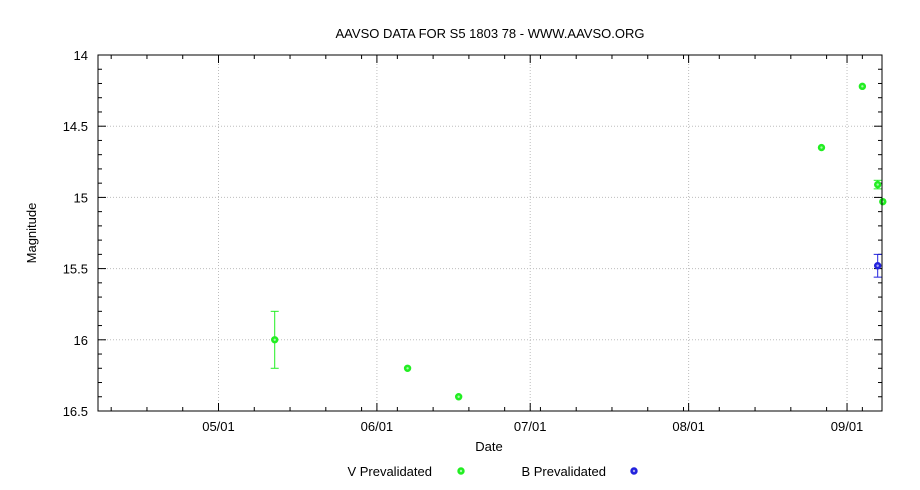 The image size is (920, 490). What do you see at coordinates (389, 471) in the screenshot?
I see `legend-label: V Prevalidated` at bounding box center [389, 471].